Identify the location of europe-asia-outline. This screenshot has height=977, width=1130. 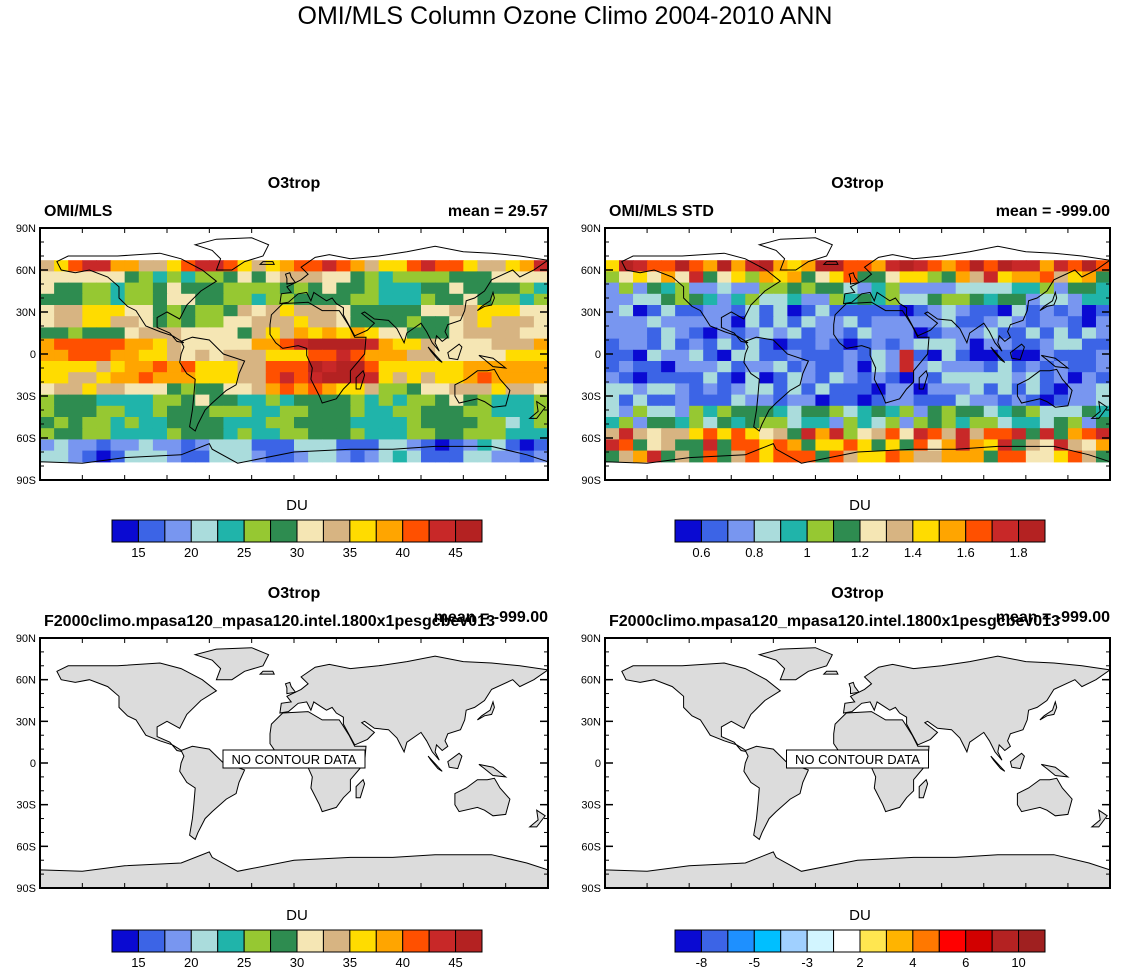
(976, 708).